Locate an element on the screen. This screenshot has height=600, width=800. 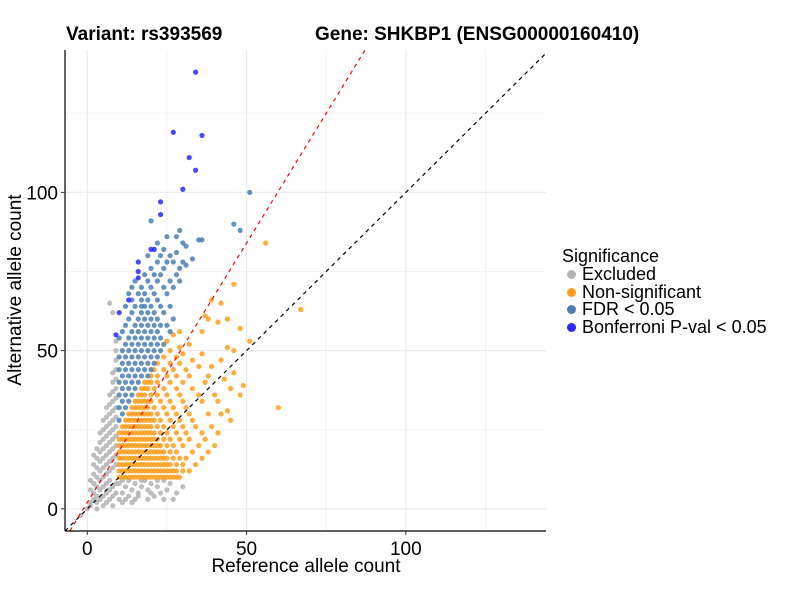
legend-key-non-significant is located at coordinates (571, 292).